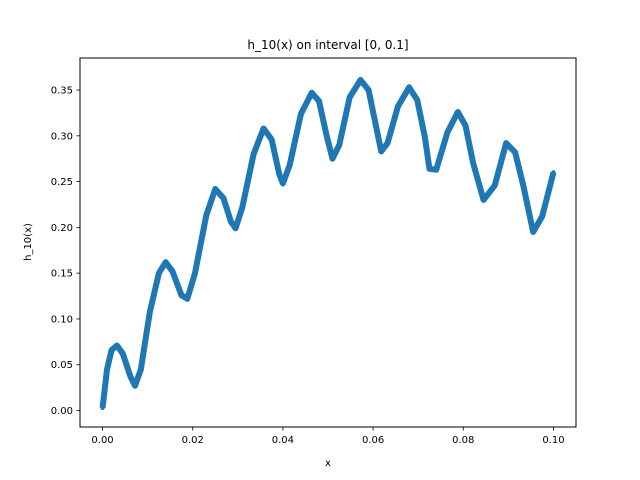  I want to click on y-axis-ticks: 0.00 0.05 0.10 0.15 0.20 0.25 0.30 0.35, so click(65, 251).